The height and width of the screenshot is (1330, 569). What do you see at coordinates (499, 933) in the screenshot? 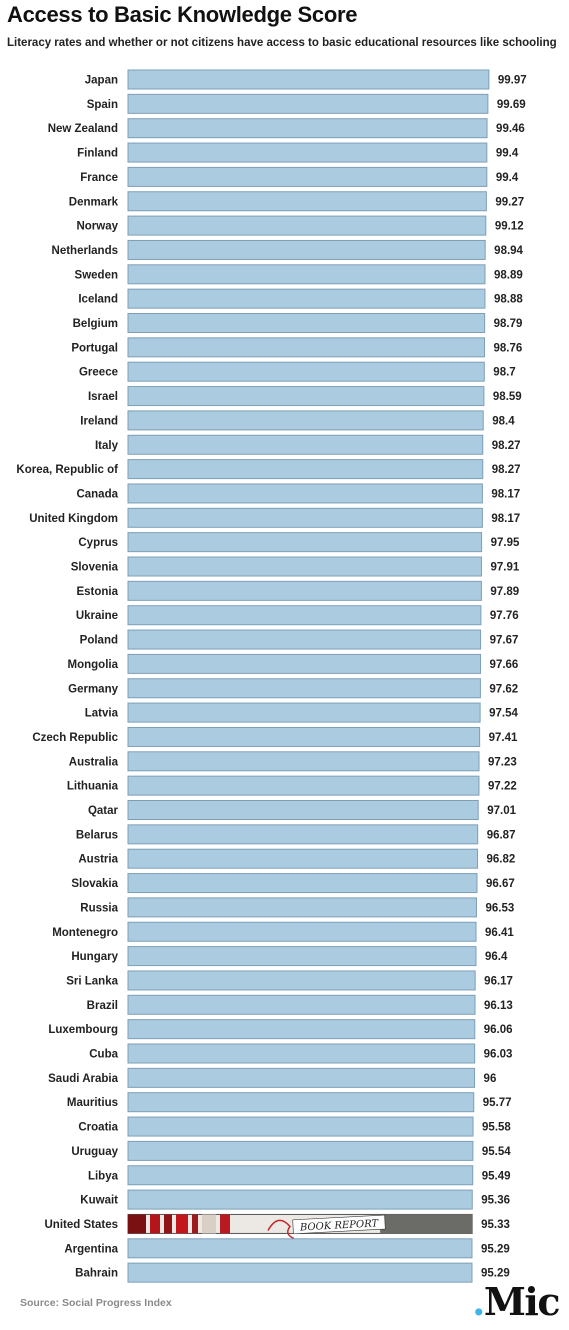
I see `value-label: 96.41` at bounding box center [499, 933].